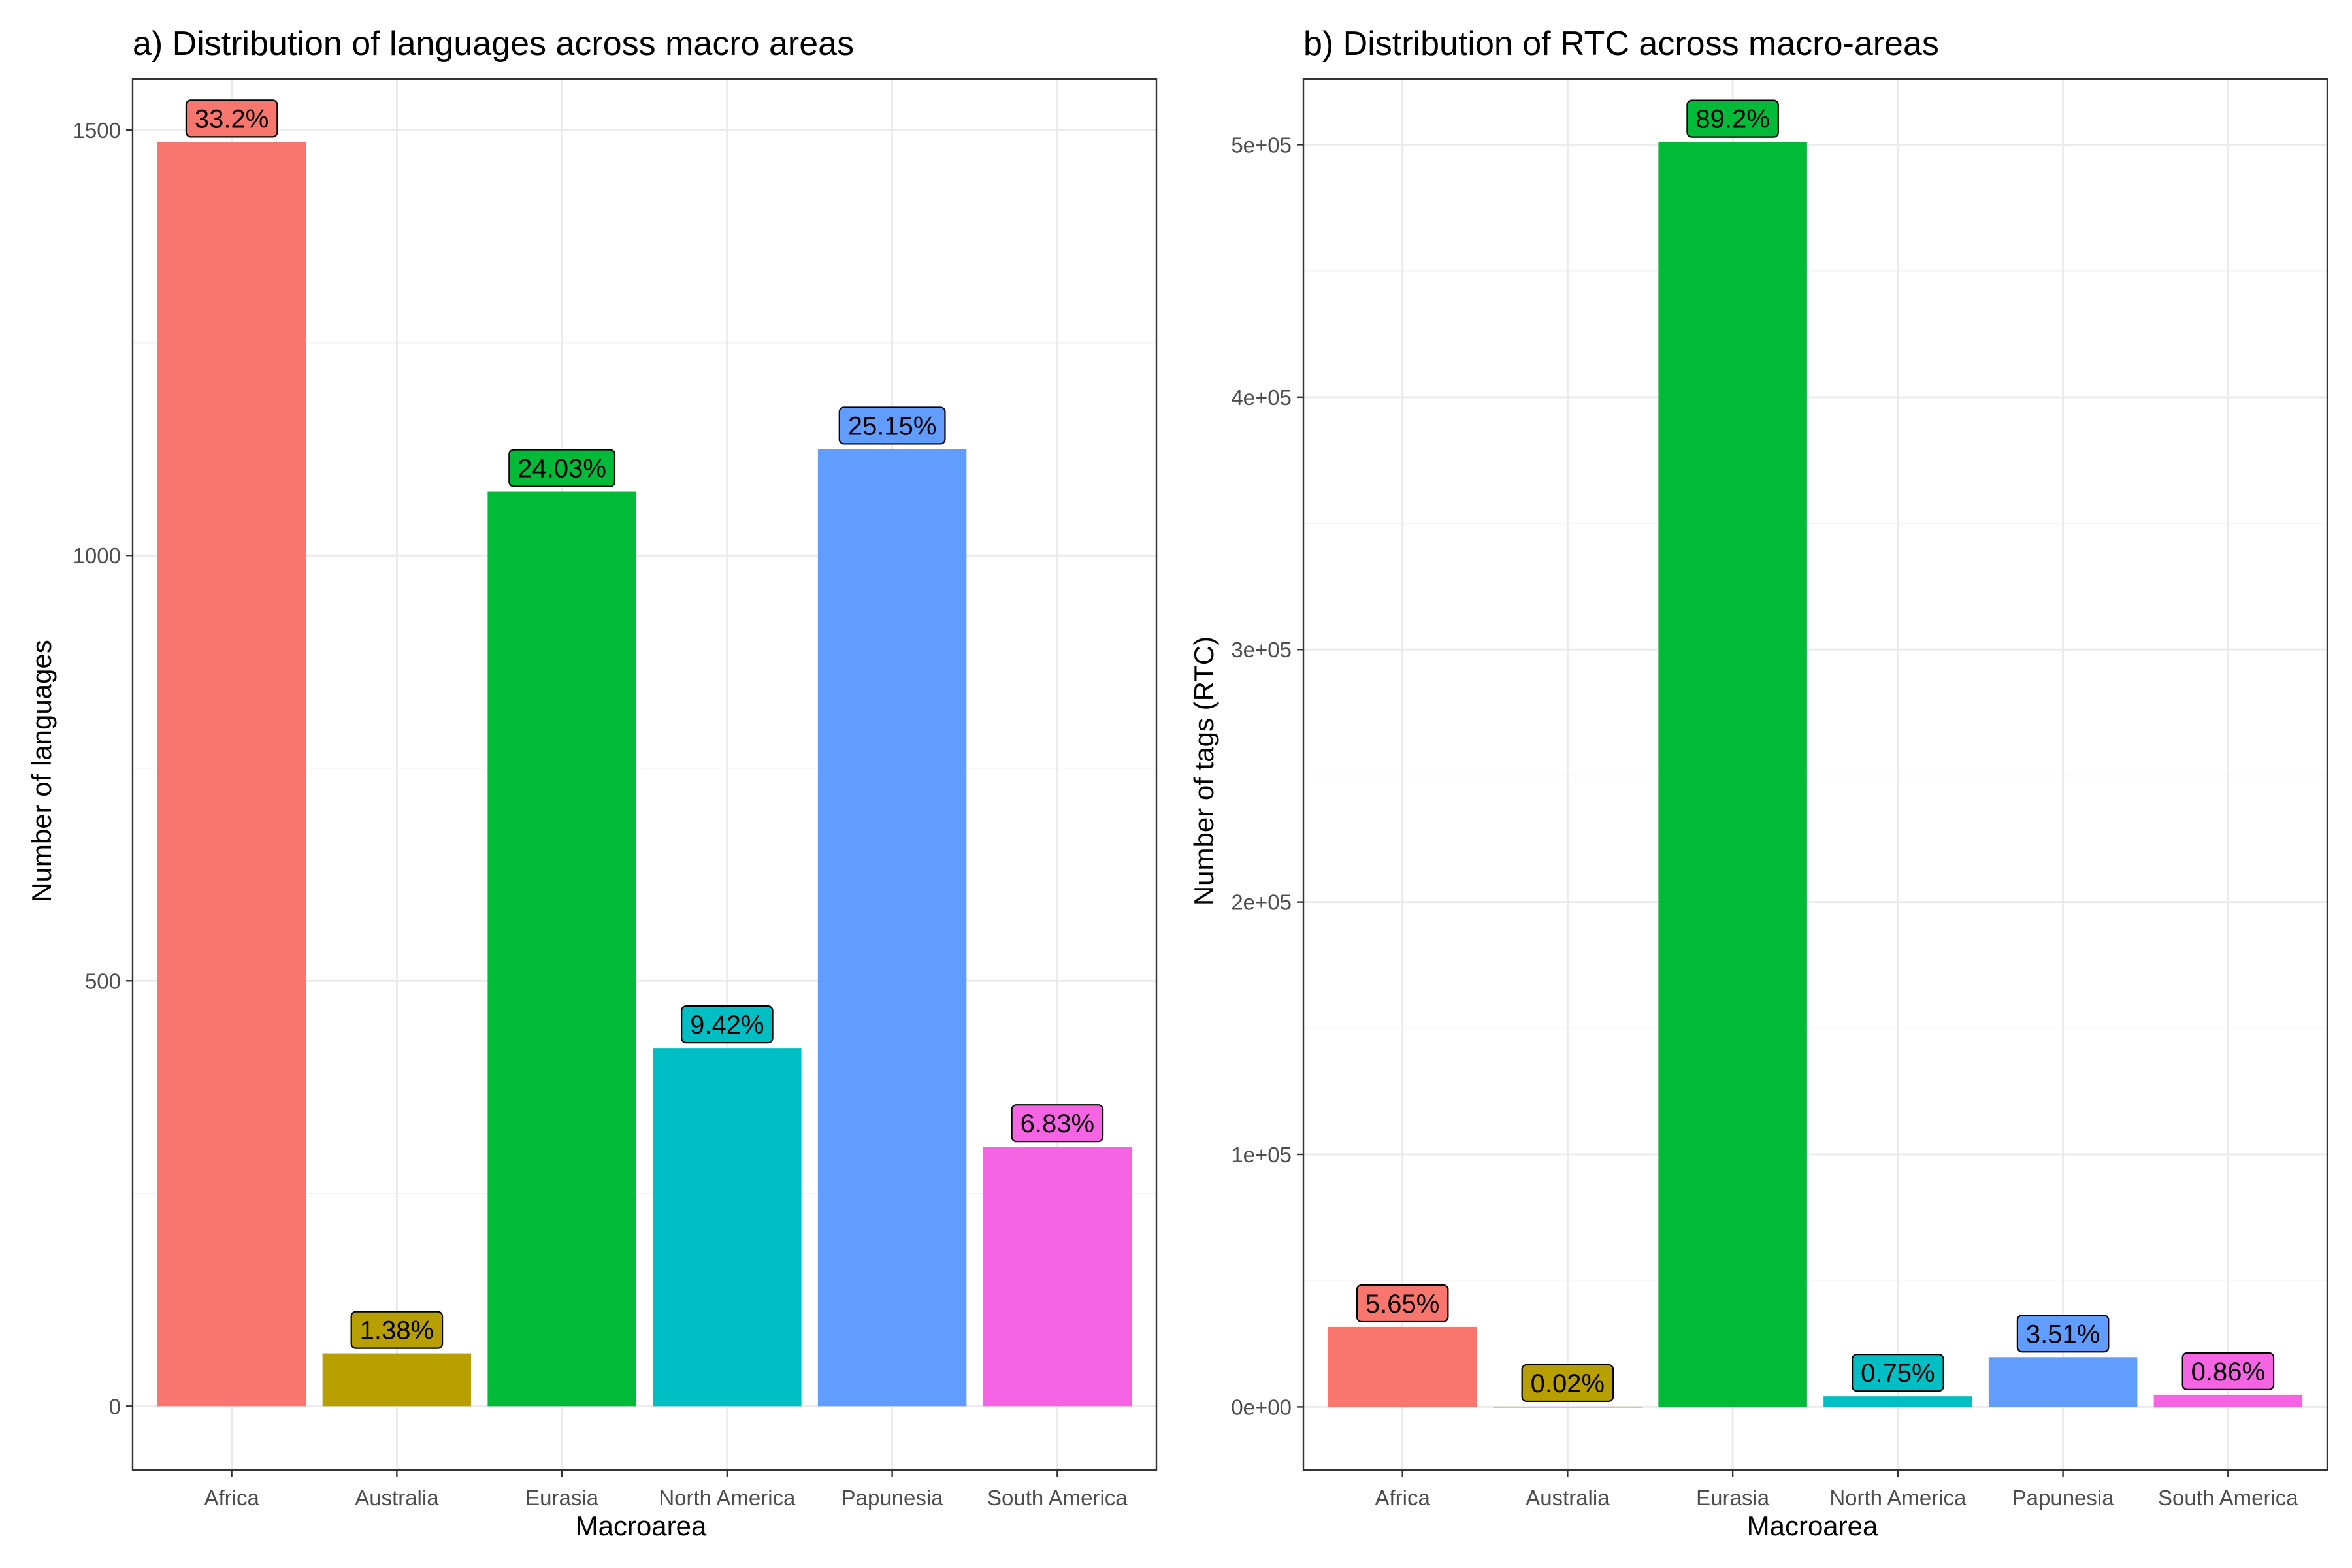 The image size is (2352, 1568). Describe the element at coordinates (1261, 1155) in the screenshot. I see `y-tick-label: 1e+05` at that location.